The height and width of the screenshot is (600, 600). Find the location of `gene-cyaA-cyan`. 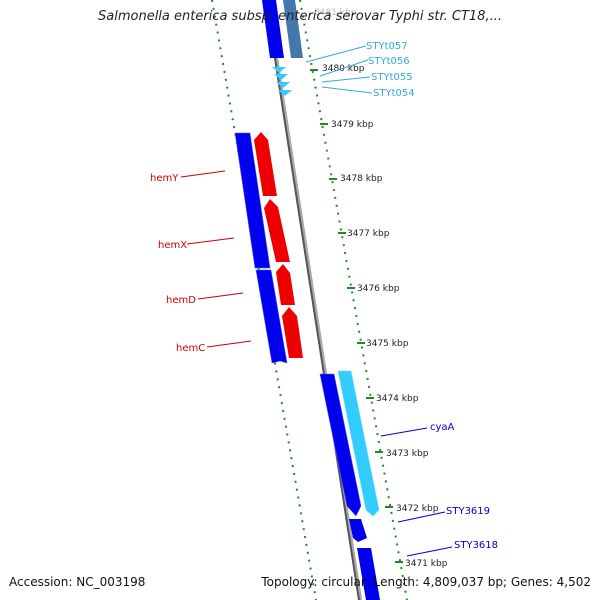

gene-cyaA-cyan is located at coordinates (358, 443).